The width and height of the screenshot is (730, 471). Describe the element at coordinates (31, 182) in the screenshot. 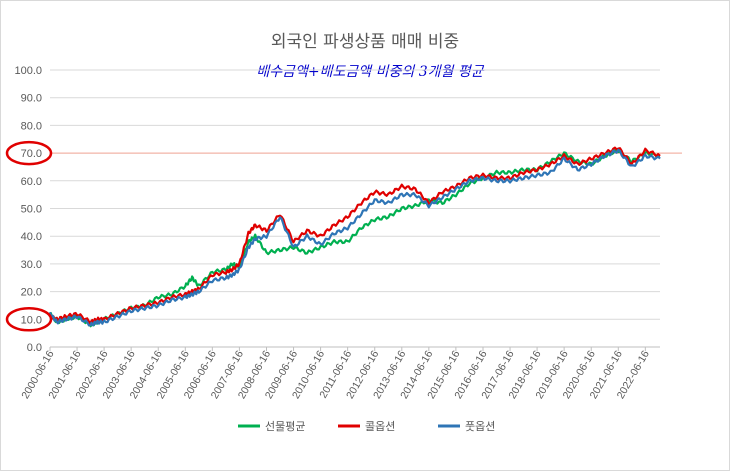

I see `y-tick-label: 60.0` at that location.